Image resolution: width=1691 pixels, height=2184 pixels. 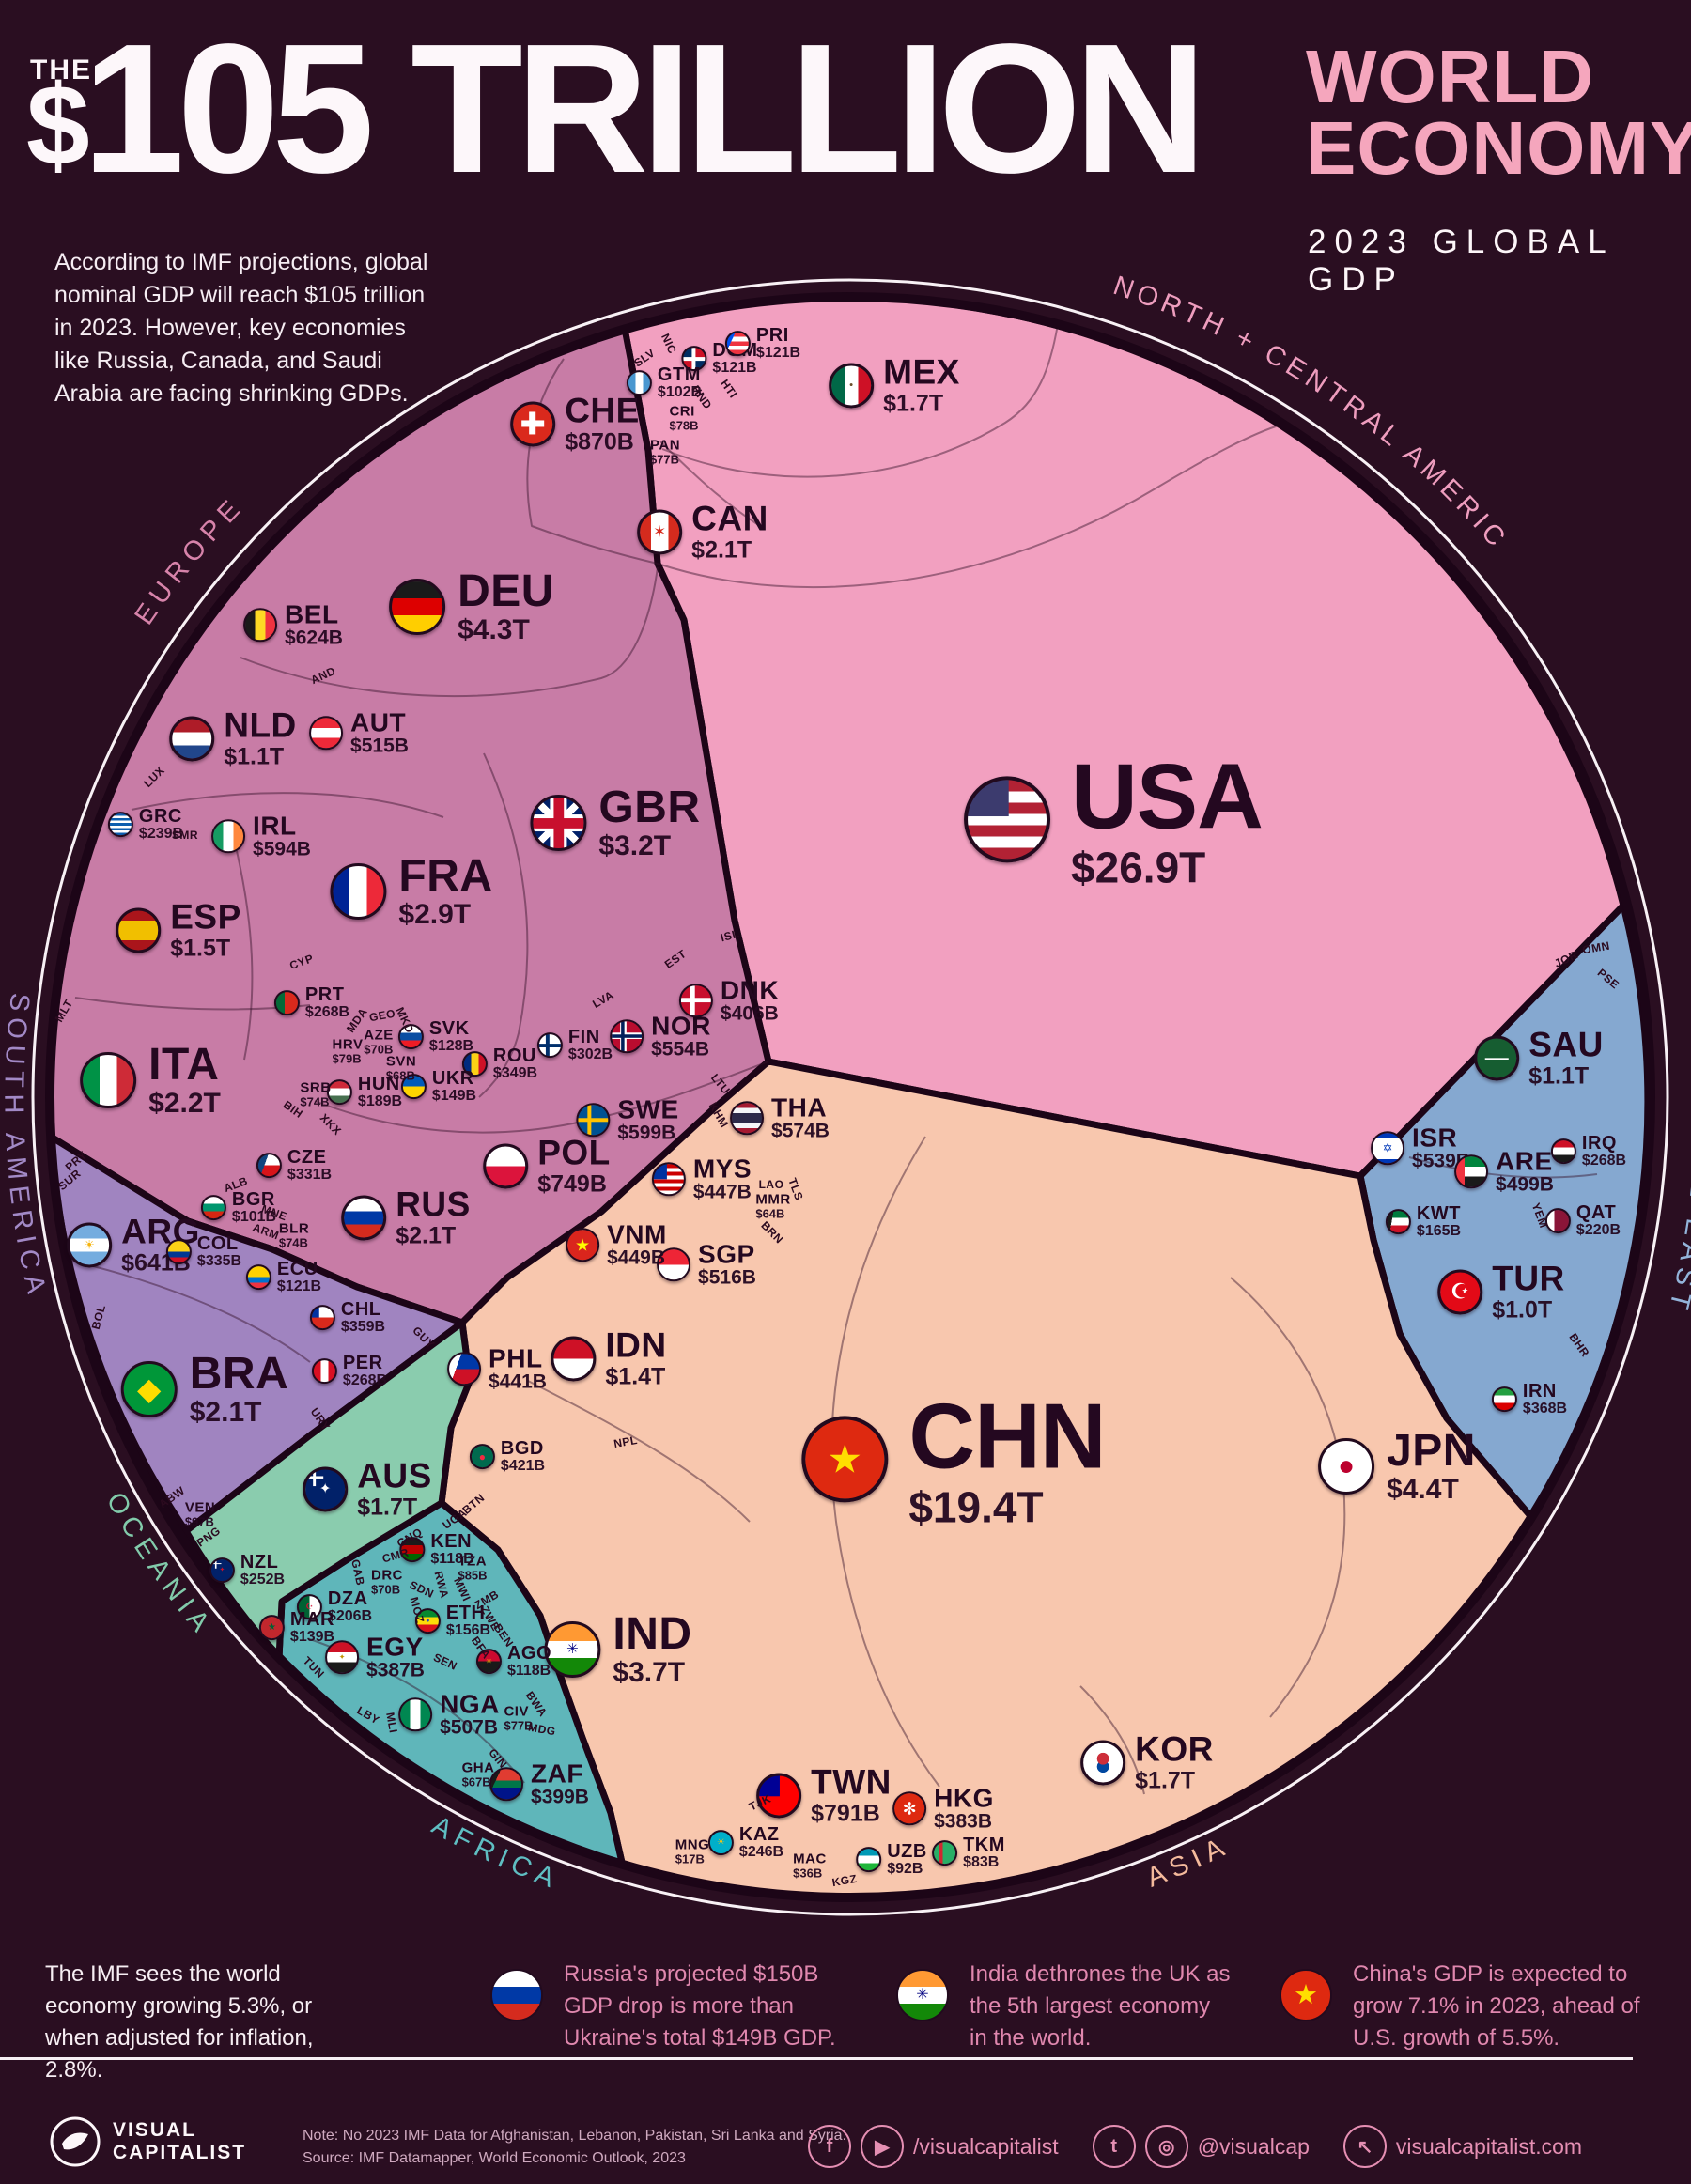 What do you see at coordinates (882, 2146) in the screenshot?
I see `youtube-icon: ▶` at bounding box center [882, 2146].